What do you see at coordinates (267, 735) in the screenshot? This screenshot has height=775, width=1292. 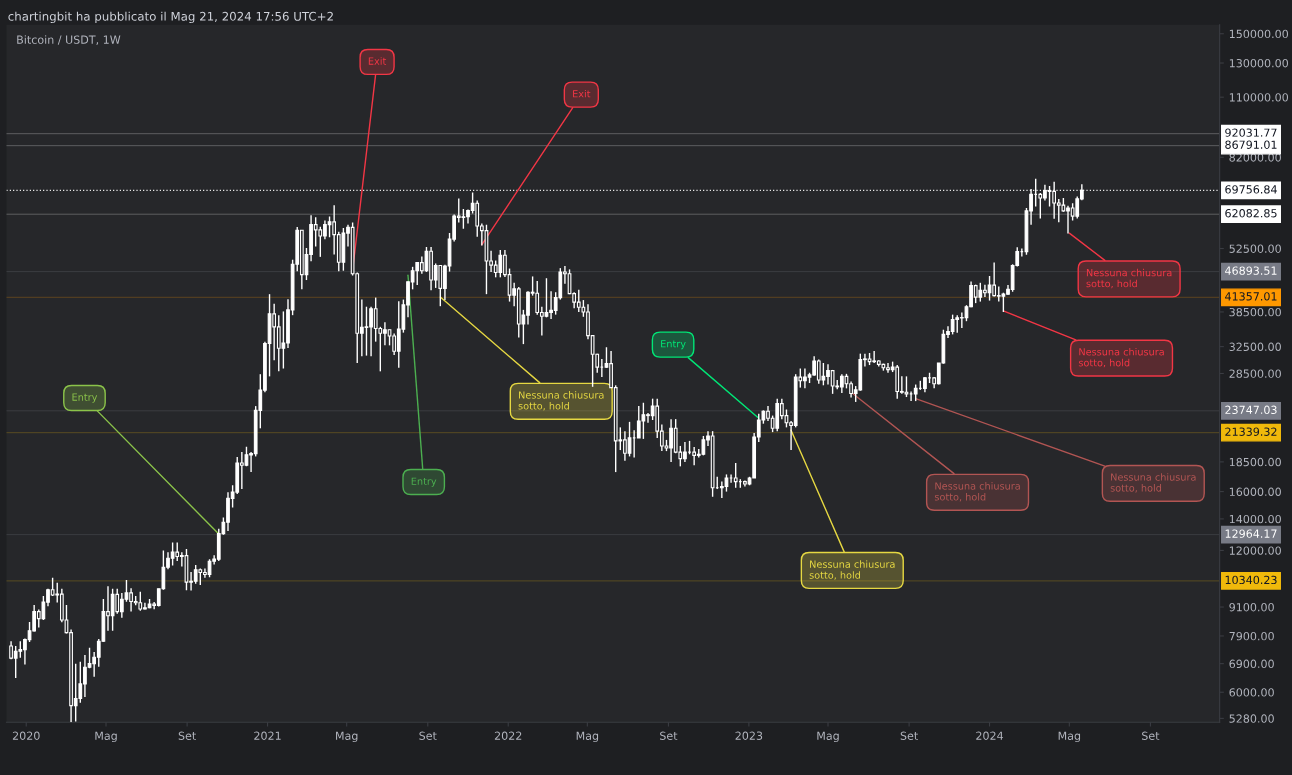 I see `x-tick-label: 2021` at bounding box center [267, 735].